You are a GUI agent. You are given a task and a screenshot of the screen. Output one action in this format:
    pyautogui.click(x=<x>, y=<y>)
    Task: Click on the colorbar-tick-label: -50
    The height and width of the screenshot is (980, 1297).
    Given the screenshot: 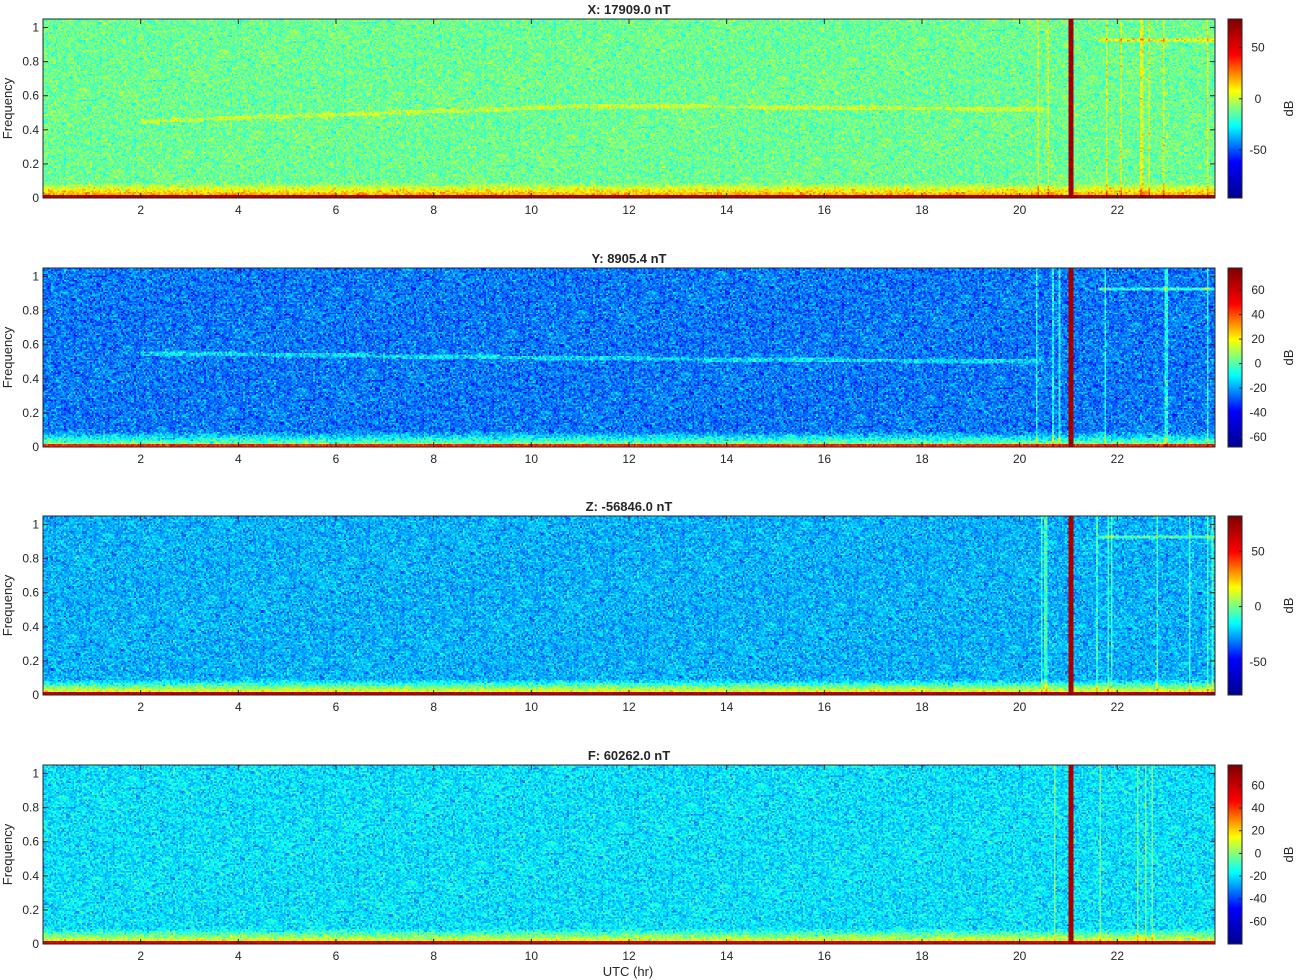 What is the action you would take?
    pyautogui.click(x=1258, y=150)
    